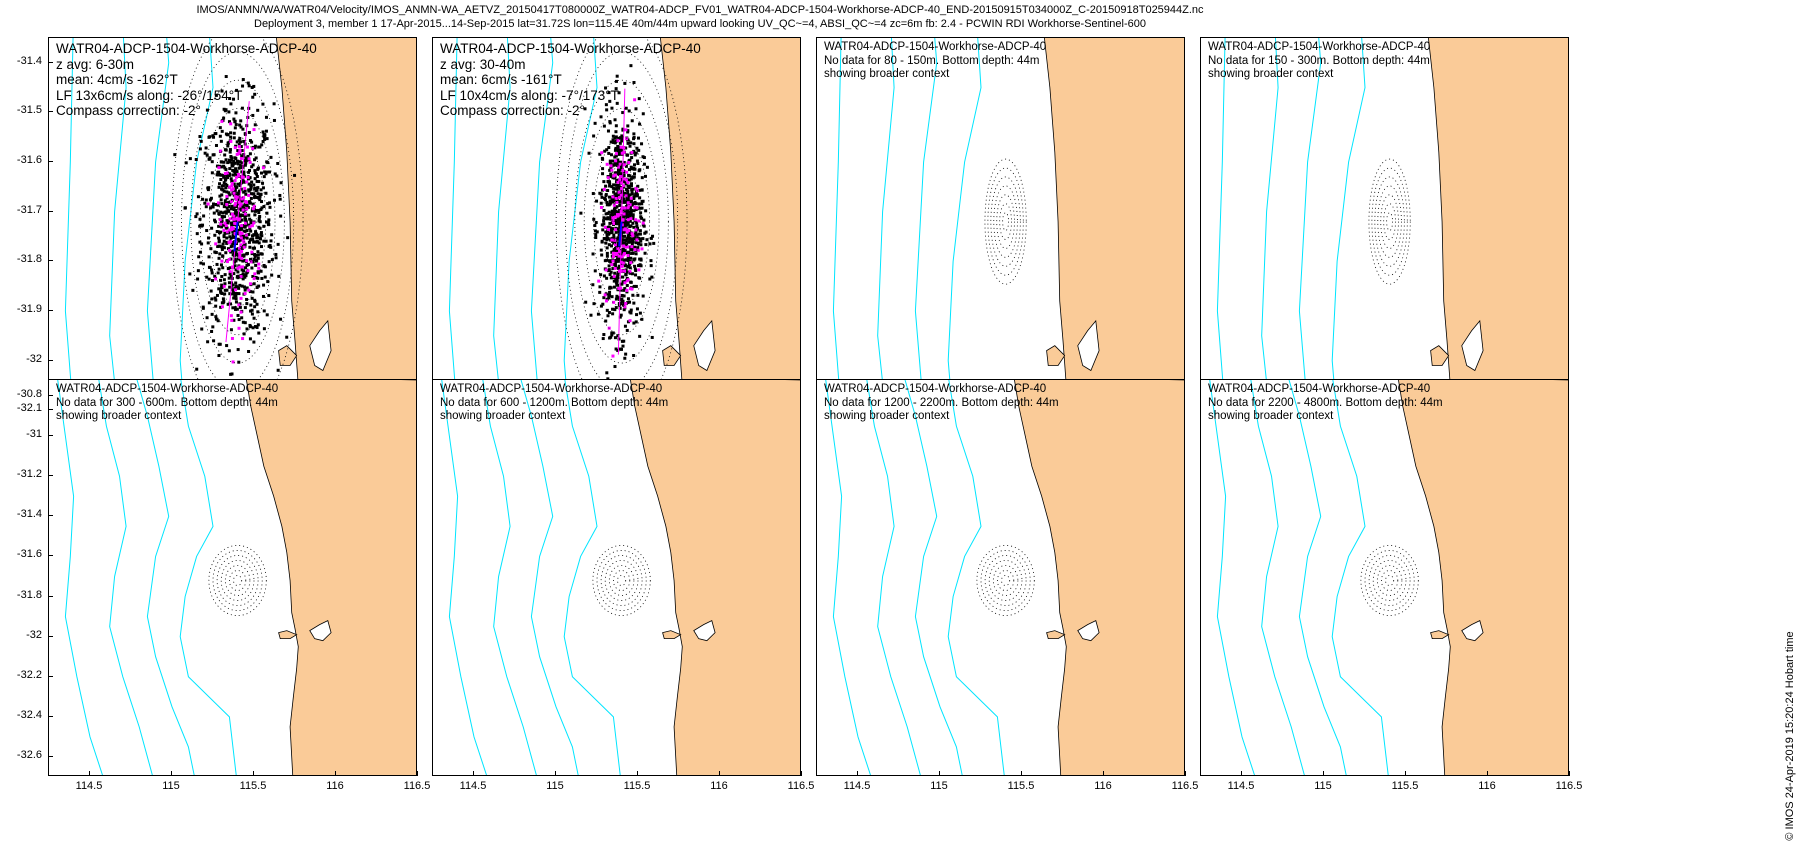 This screenshot has width=1800, height=856. Describe the element at coordinates (1114, 235) in the screenshot. I see `land-area` at that location.